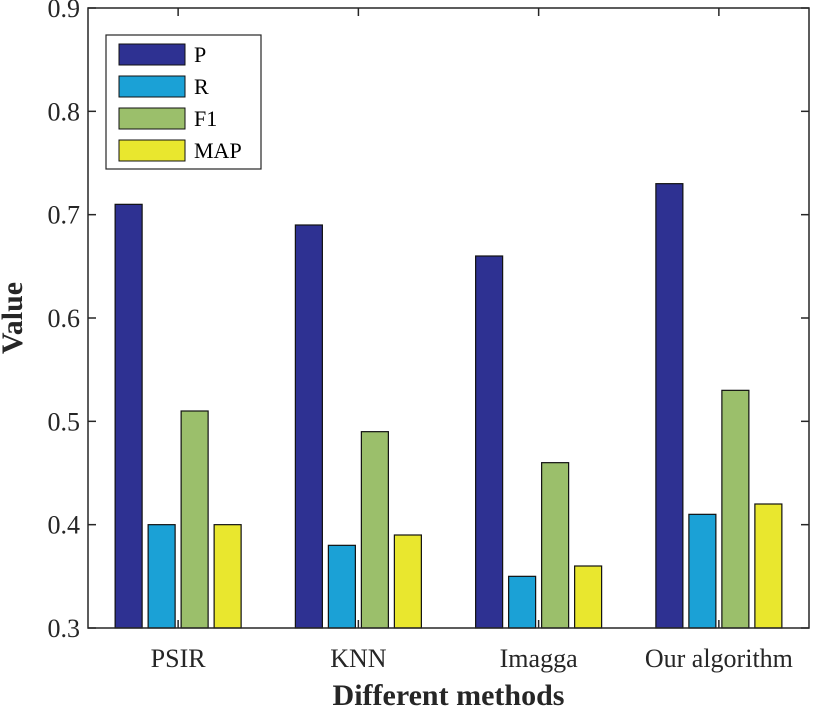  What do you see at coordinates (719, 658) in the screenshot?
I see `x-tick-label: Our algorithm` at bounding box center [719, 658].